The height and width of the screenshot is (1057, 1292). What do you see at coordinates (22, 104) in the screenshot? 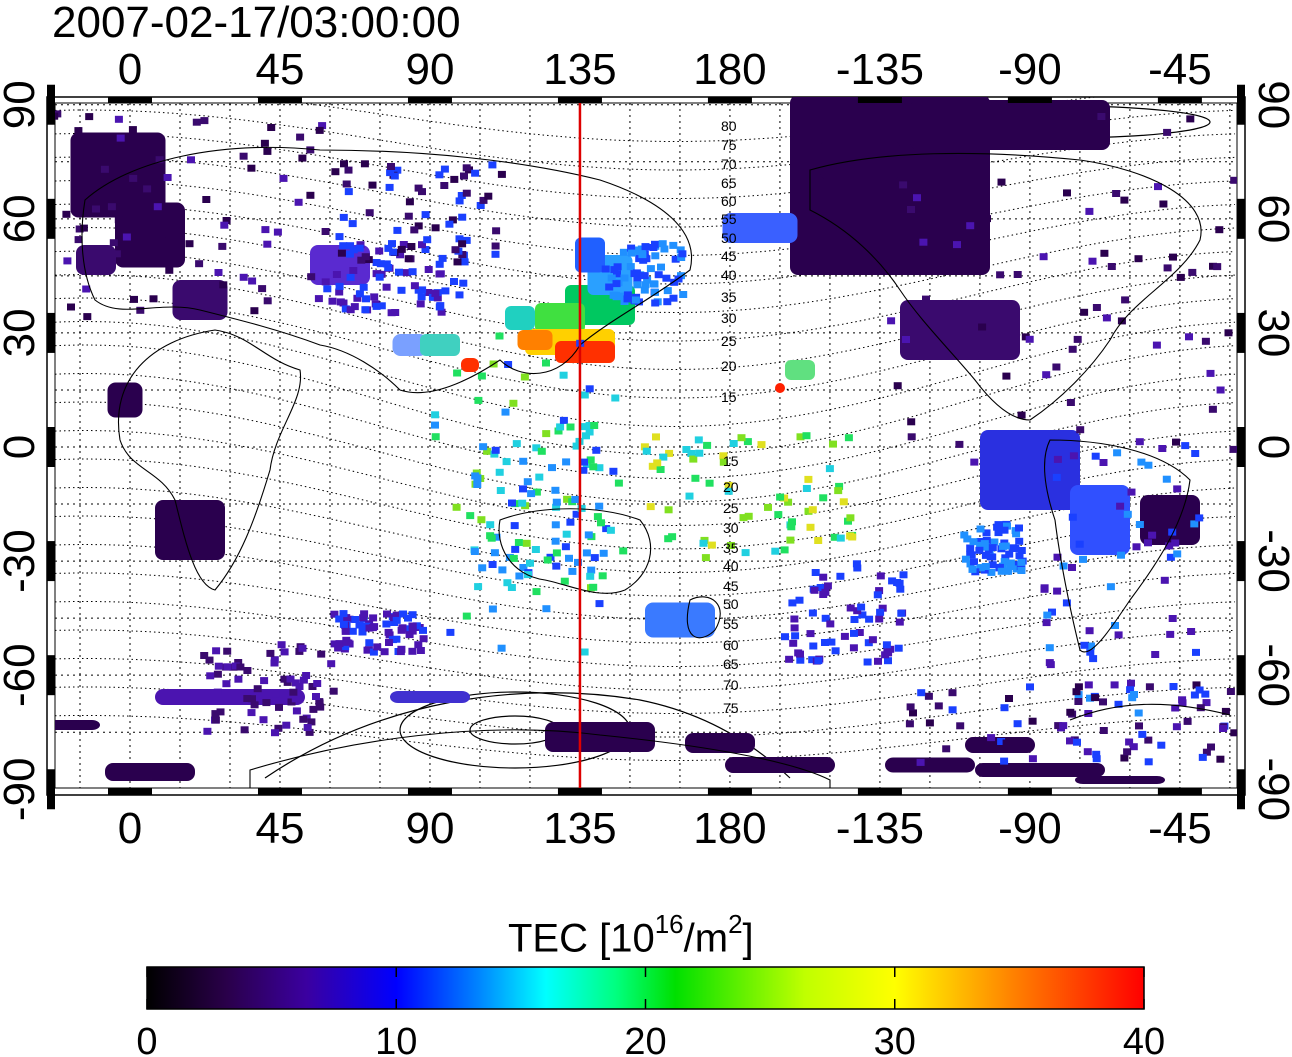
I see `lat-tick-left: 90` at bounding box center [22, 104].